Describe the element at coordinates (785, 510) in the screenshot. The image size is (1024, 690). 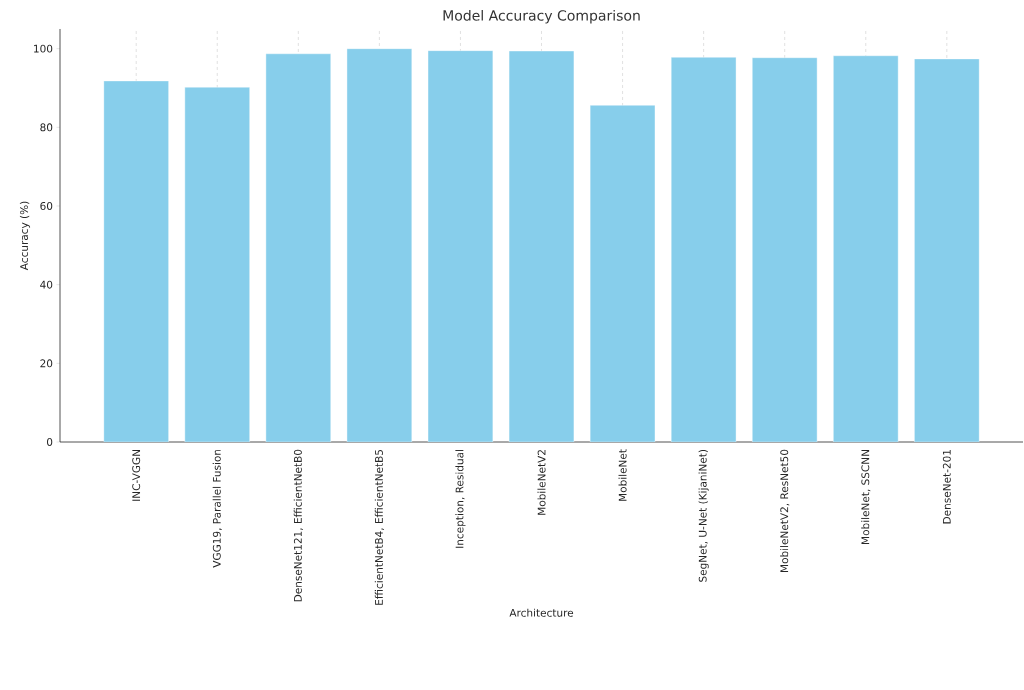
I see `x-tick-label: MobileNetV2, ResNet50` at that location.